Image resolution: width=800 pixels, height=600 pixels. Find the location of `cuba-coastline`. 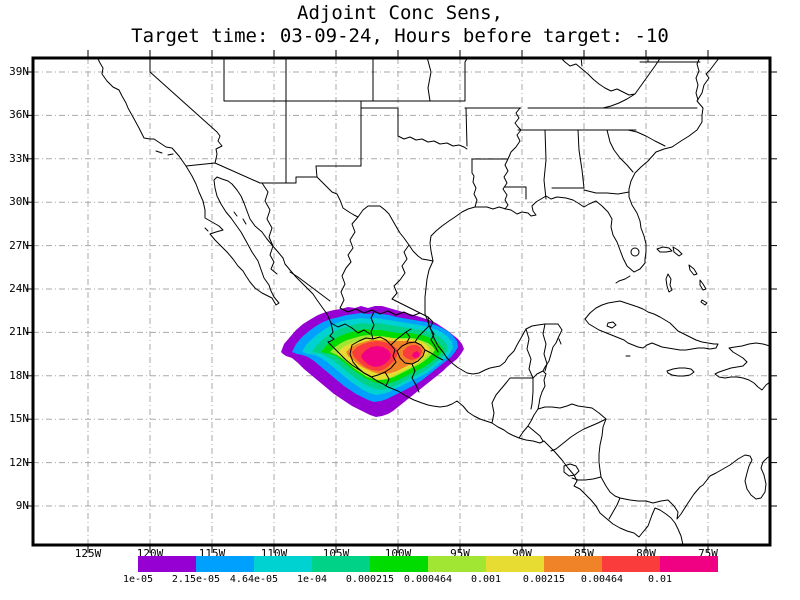

cuba-coastline is located at coordinates (651, 325).